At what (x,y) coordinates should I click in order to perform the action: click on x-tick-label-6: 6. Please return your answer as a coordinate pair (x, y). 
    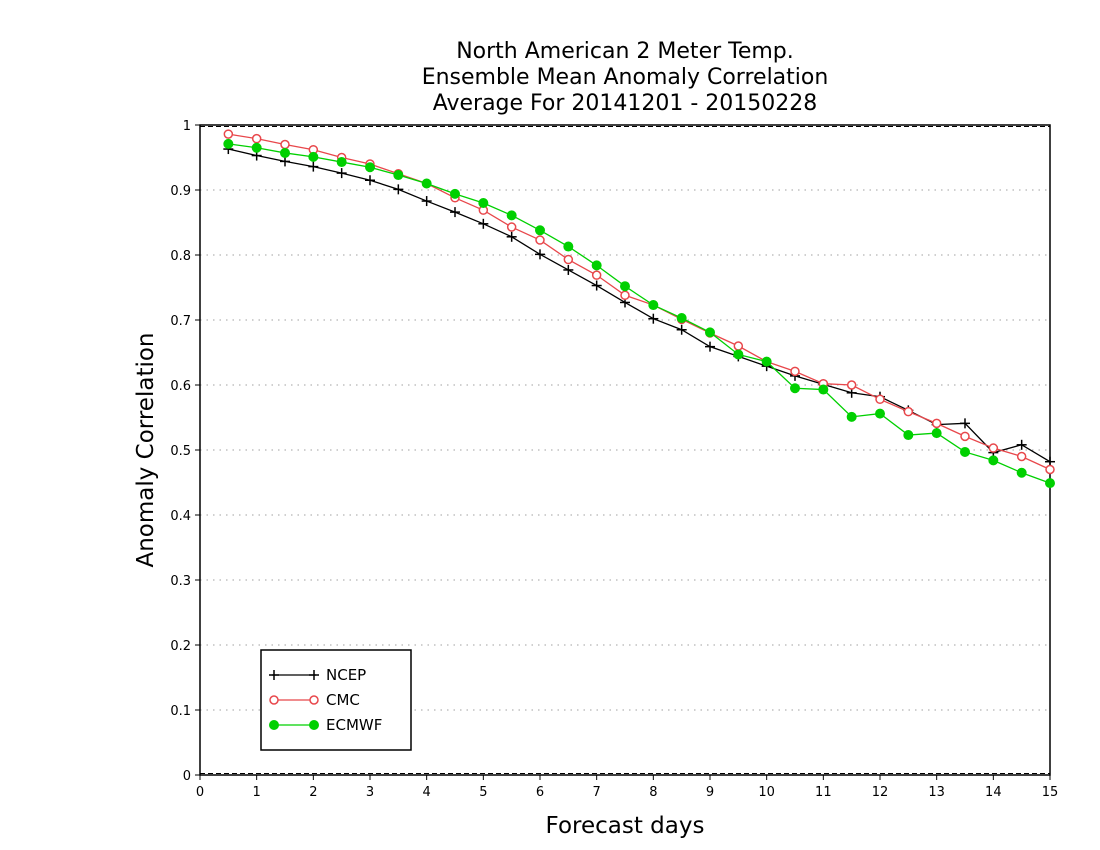
    Looking at the image, I should click on (540, 792).